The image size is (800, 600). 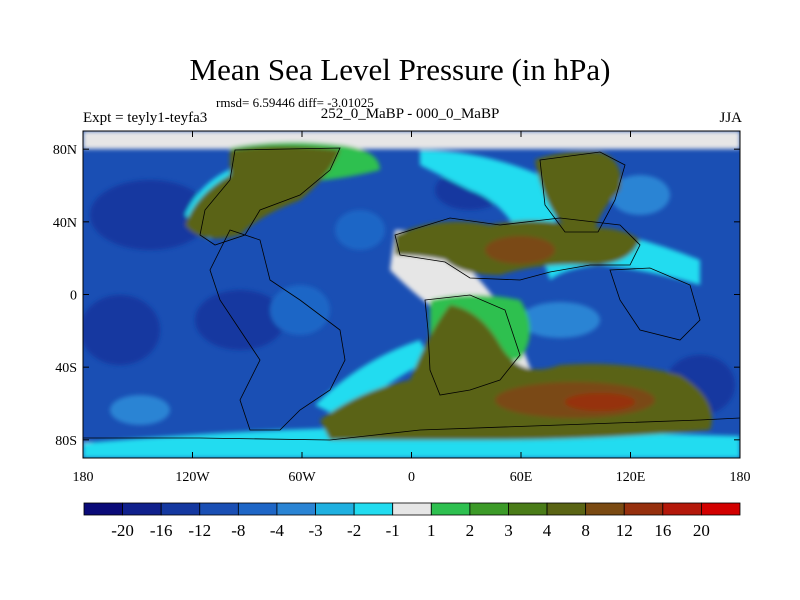 I want to click on y-tick-label: 0, so click(x=73, y=296).